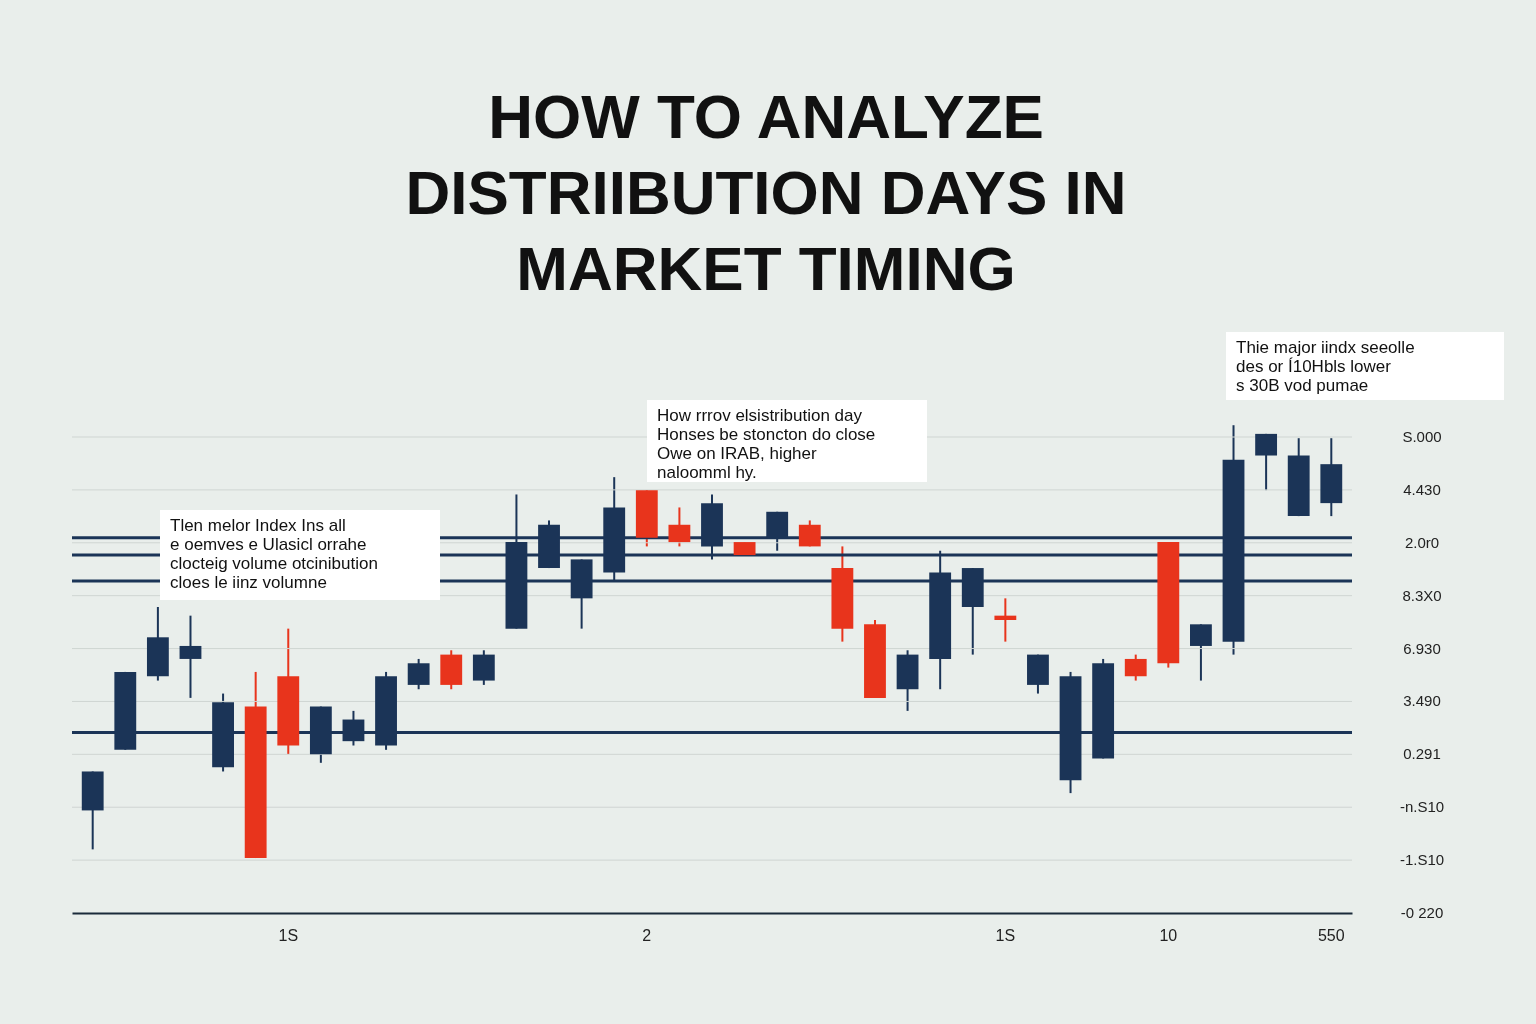 This screenshot has height=1024, width=1536. Describe the element at coordinates (1422, 595) in the screenshot. I see `text: 8.3X0` at that location.